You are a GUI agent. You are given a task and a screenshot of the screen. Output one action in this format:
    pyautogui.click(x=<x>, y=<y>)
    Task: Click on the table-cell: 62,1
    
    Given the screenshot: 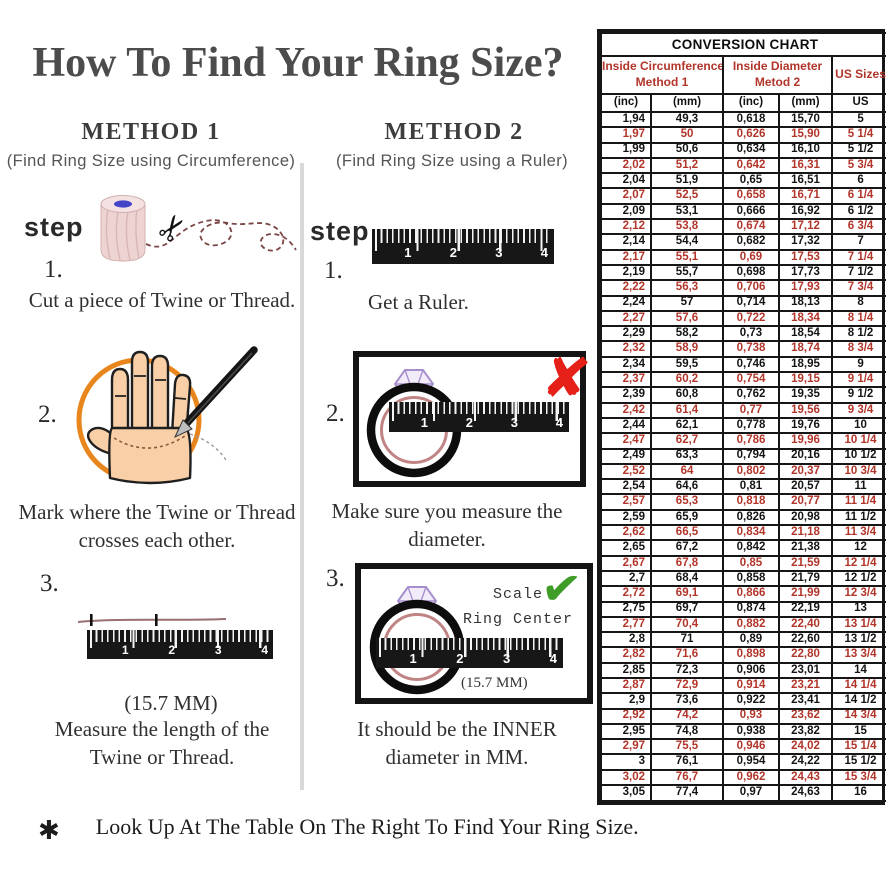 What is the action you would take?
    pyautogui.click(x=687, y=425)
    